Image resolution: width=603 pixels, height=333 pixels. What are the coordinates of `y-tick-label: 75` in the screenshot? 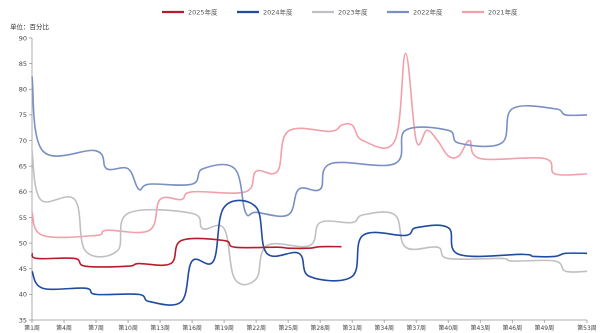 It's located at (23, 115).